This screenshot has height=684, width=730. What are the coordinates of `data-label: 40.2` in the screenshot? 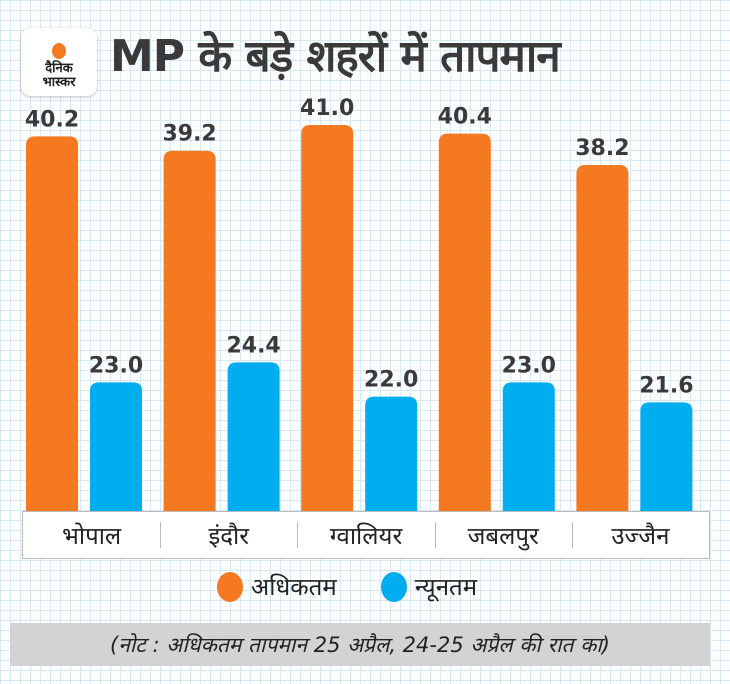 It's located at (52, 119).